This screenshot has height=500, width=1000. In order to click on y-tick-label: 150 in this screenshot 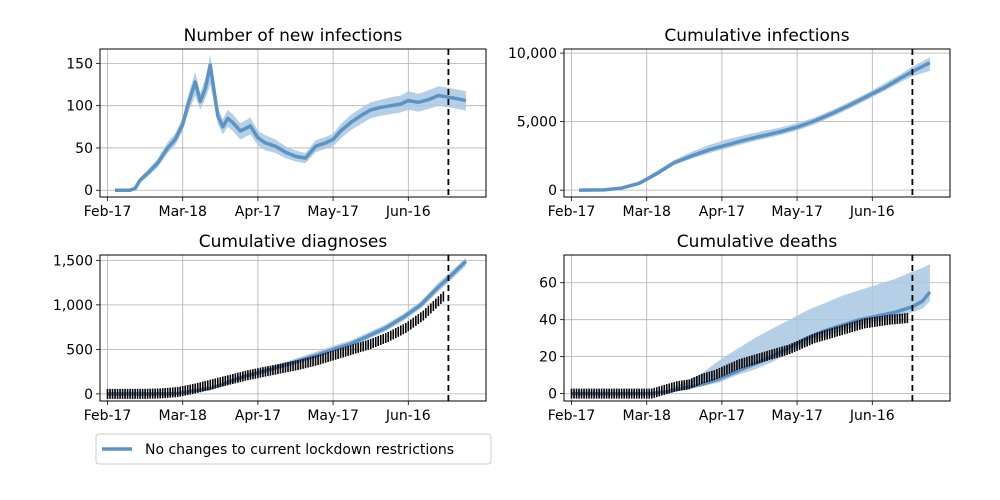, I will do `click(79, 64)`.